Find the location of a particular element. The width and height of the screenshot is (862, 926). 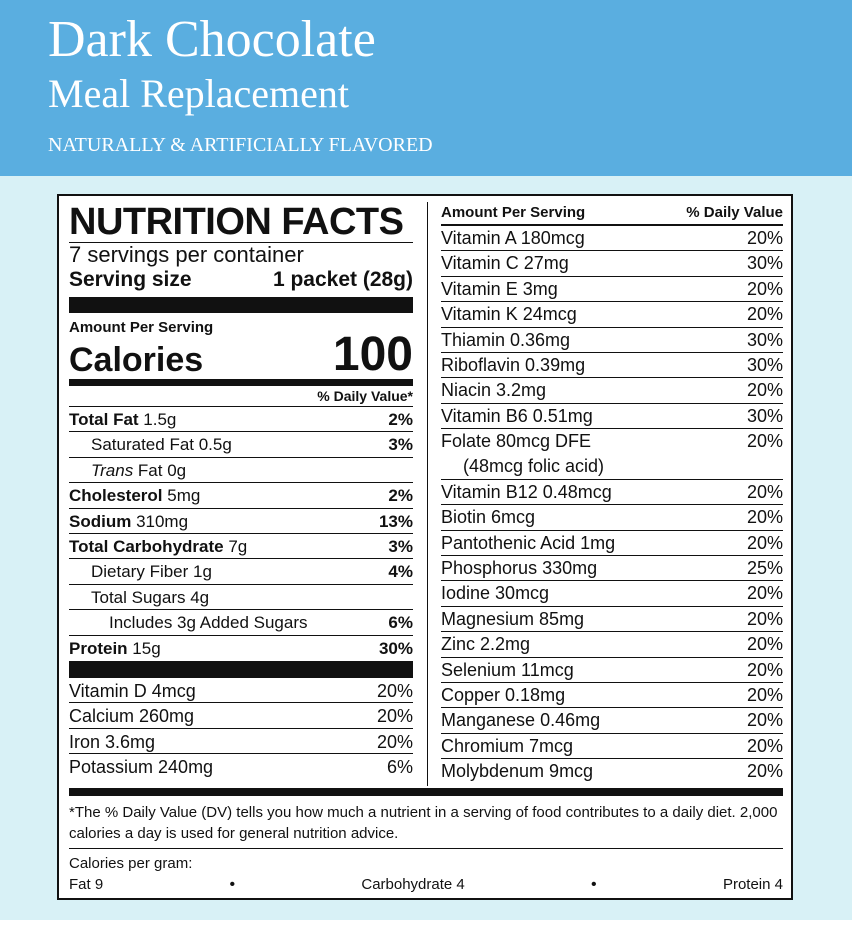

nutrition-facts-title: NUTRITION FACTS is located at coordinates (236, 222).